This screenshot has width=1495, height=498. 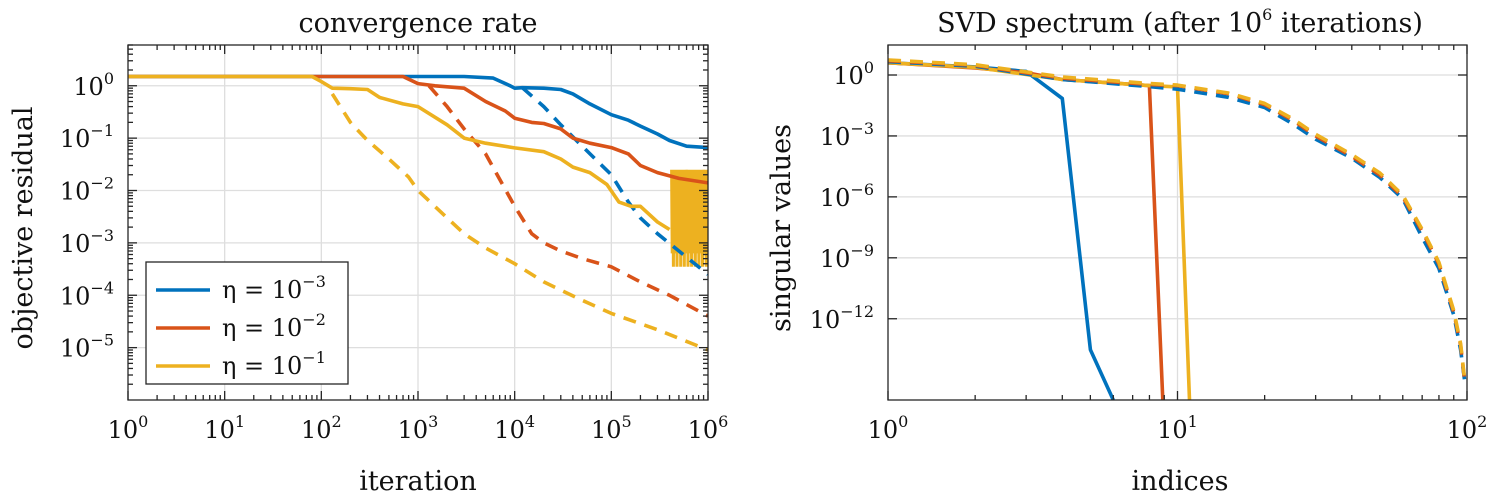 I want to click on y-tick-label: 10⁻¹, so click(x=87, y=137).